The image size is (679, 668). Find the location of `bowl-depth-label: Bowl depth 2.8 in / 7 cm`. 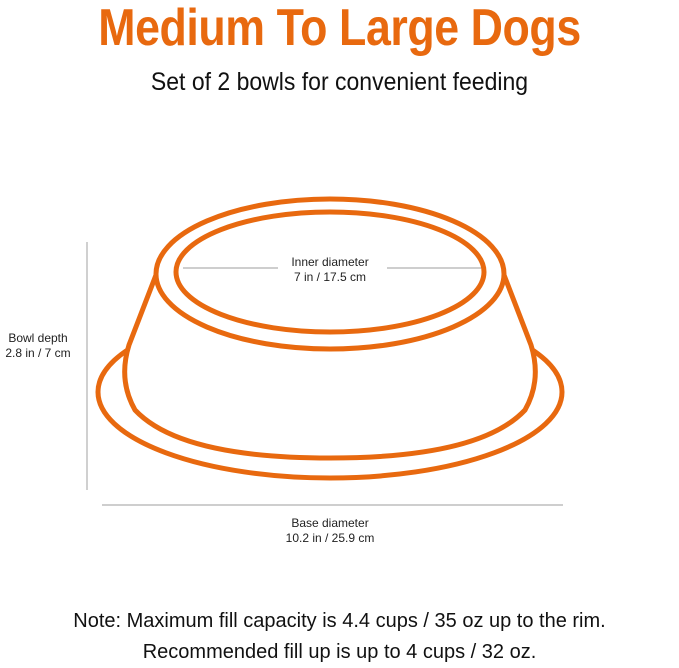

bowl-depth-label: Bowl depth 2.8 in / 7 cm is located at coordinates (38, 346).